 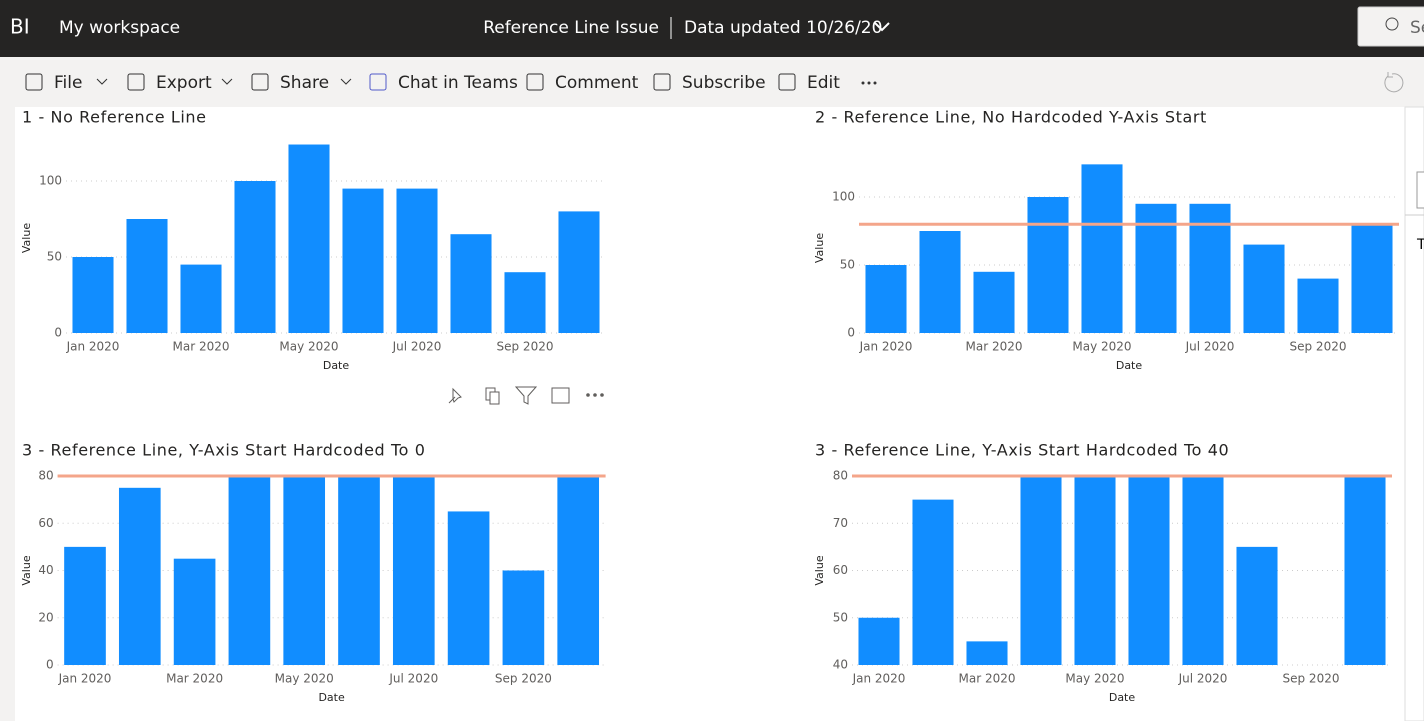 I want to click on top-bar, so click(x=712, y=28).